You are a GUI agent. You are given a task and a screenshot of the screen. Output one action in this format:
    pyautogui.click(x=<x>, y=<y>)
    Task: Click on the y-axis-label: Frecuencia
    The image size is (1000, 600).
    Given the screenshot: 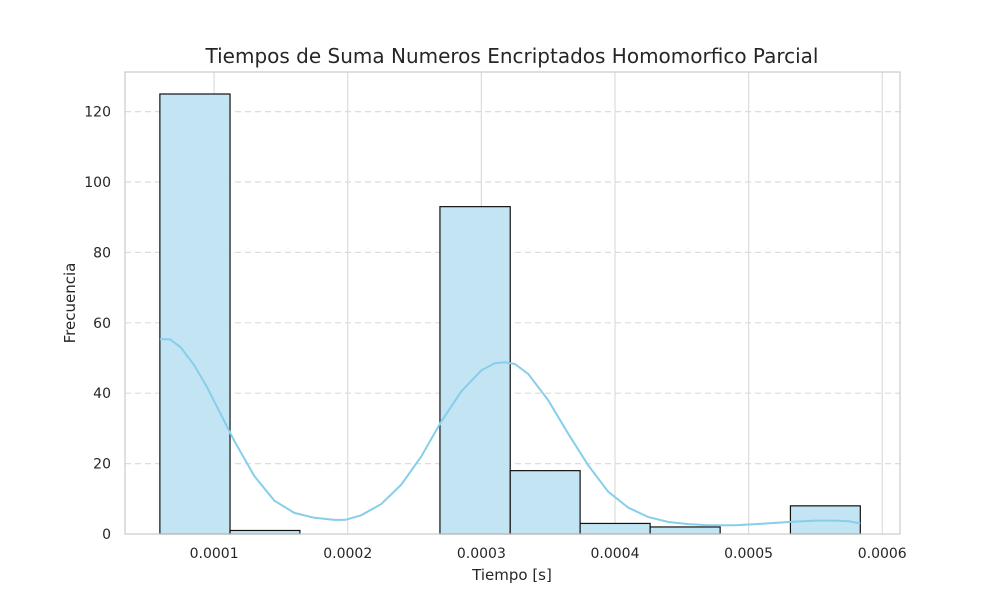 What is the action you would take?
    pyautogui.click(x=70, y=303)
    